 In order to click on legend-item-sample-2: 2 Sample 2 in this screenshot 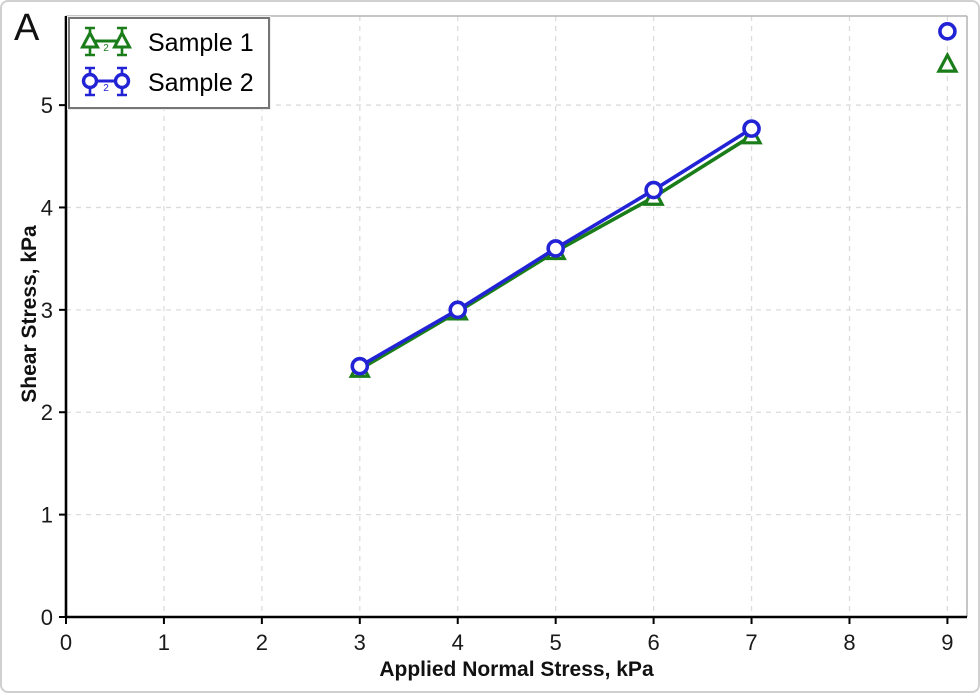, I will do `click(166, 83)`.